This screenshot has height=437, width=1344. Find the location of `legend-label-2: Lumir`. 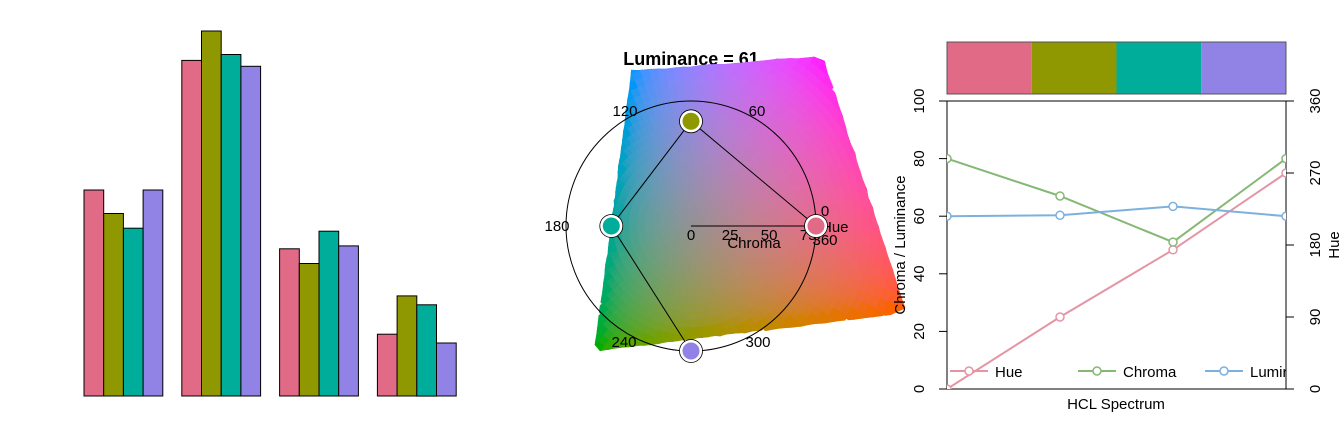

legend-label-2: Lumir is located at coordinates (1269, 372).